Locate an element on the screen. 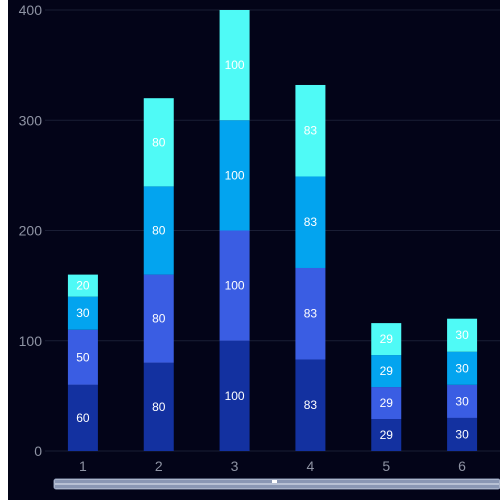  x-tick-label: 2 is located at coordinates (159, 466).